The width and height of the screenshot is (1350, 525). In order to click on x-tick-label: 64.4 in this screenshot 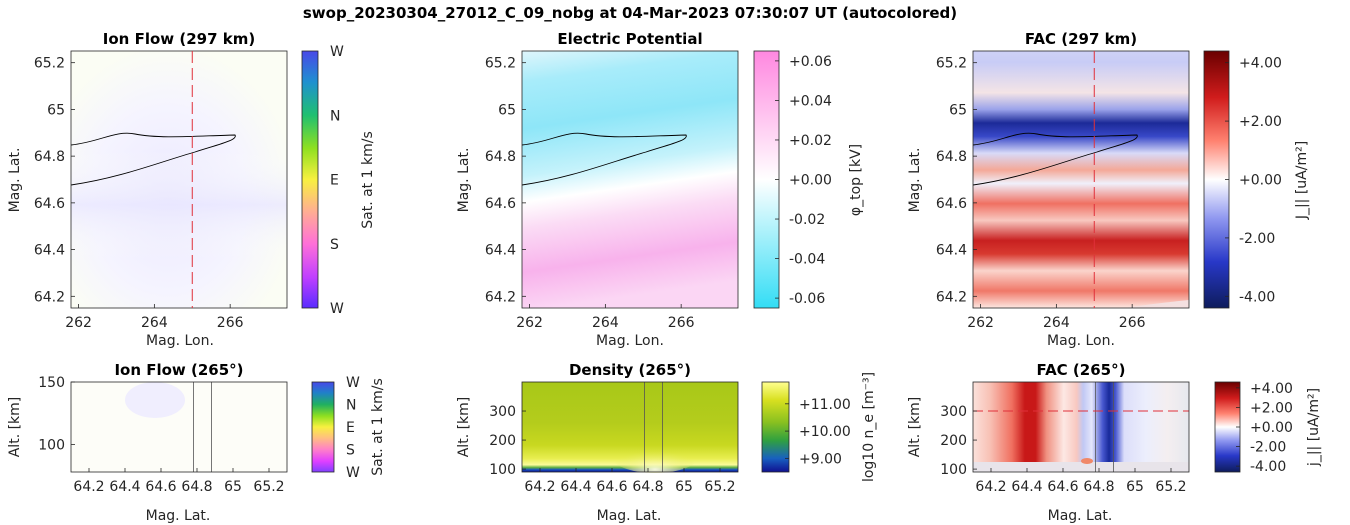, I will do `click(1026, 487)`.